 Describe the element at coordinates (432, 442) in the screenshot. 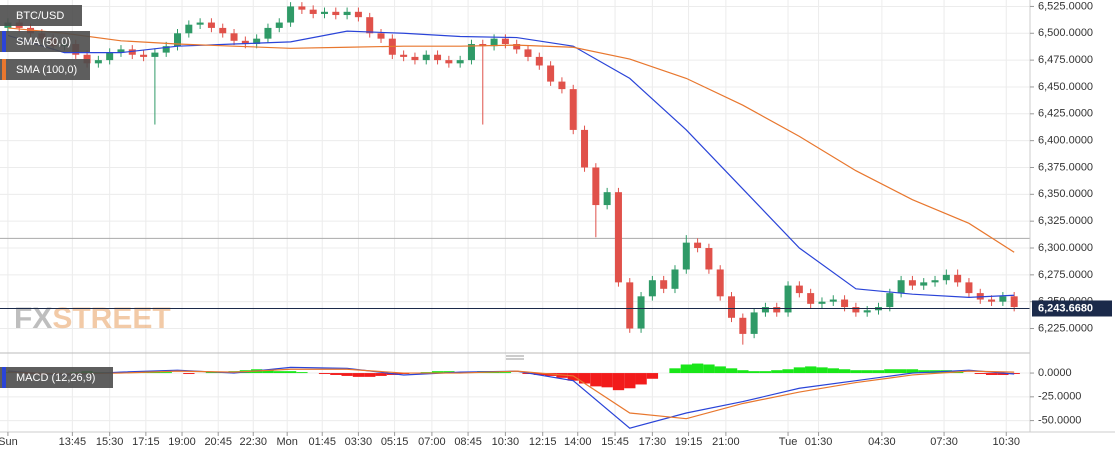

I see `x-tick-label: 07:00` at that location.